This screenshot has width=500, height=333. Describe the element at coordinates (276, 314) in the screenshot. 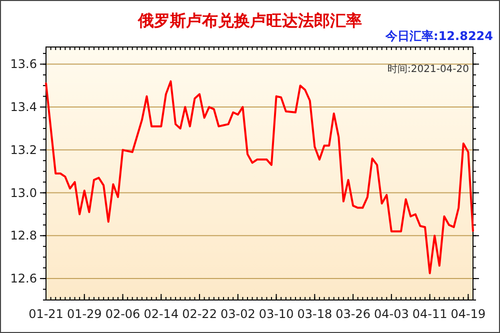

I see `x-tick-label: 03-10` at that location.